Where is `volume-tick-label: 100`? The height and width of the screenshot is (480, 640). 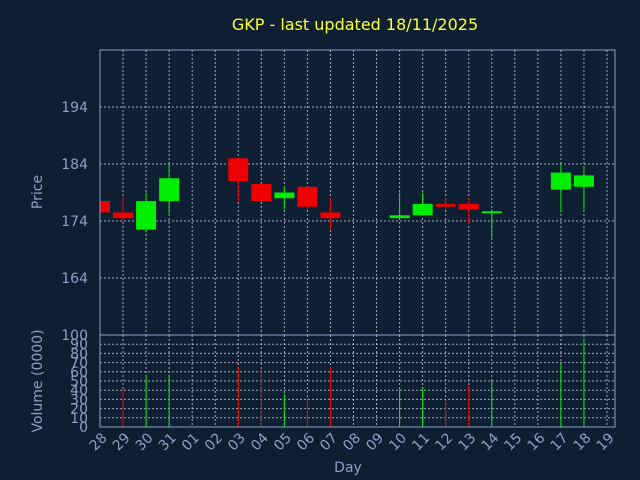 volume-tick-label: 100 is located at coordinates (74, 336).